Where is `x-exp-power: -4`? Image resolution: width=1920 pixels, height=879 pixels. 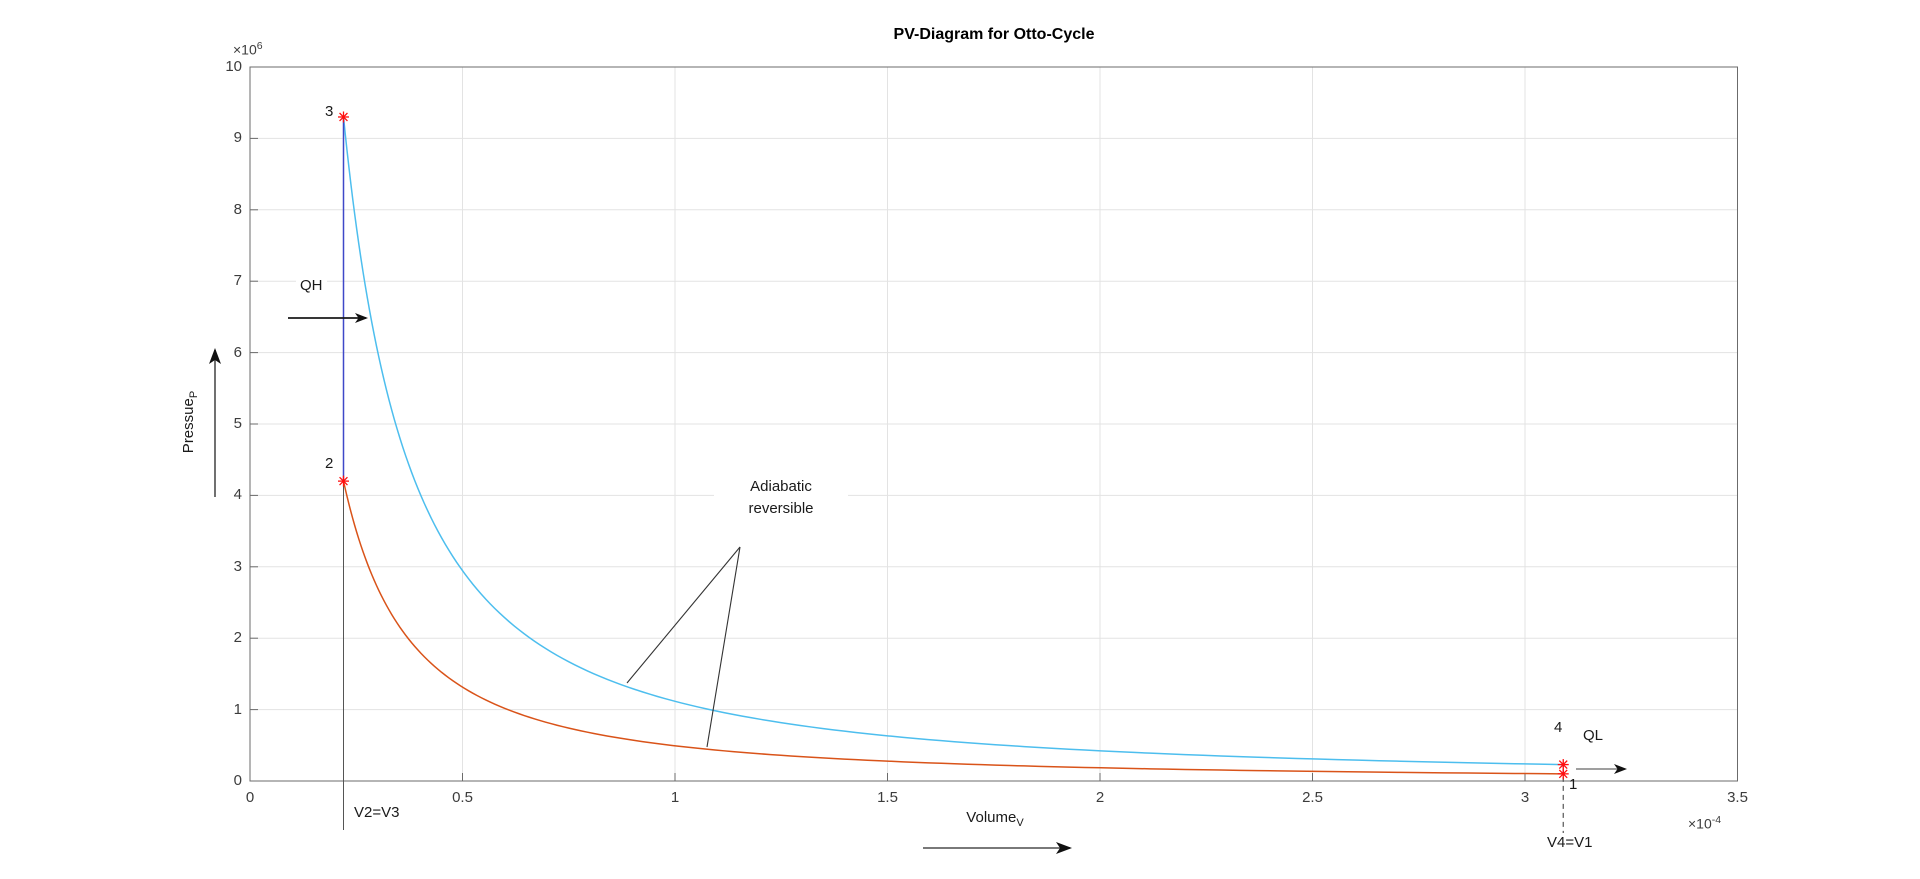 x-exp-power: -4 is located at coordinates (1716, 820).